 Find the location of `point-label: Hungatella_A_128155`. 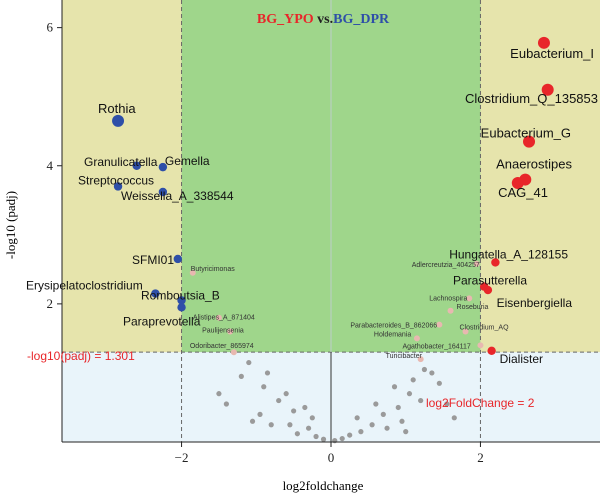

point-label: Hungatella_A_128155 is located at coordinates (508, 254).